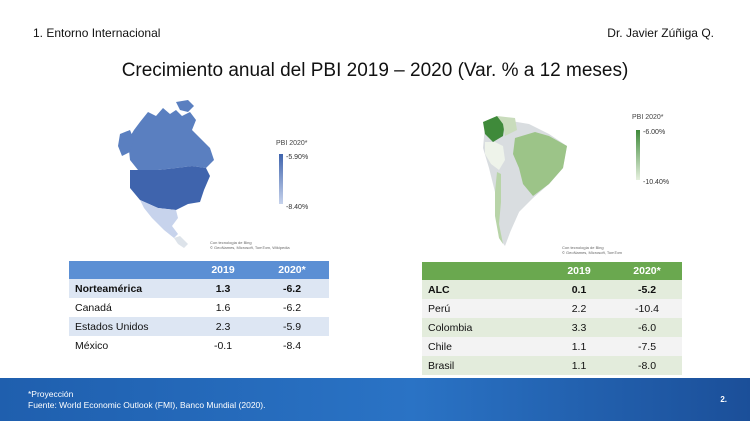  Describe the element at coordinates (159, 219) in the screenshot. I see `mexico-region` at that location.